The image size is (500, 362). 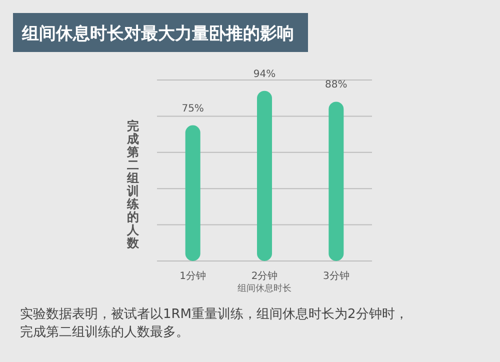 What do you see at coordinates (336, 276) in the screenshot?
I see `x-tick-label: 3分钟` at bounding box center [336, 276].